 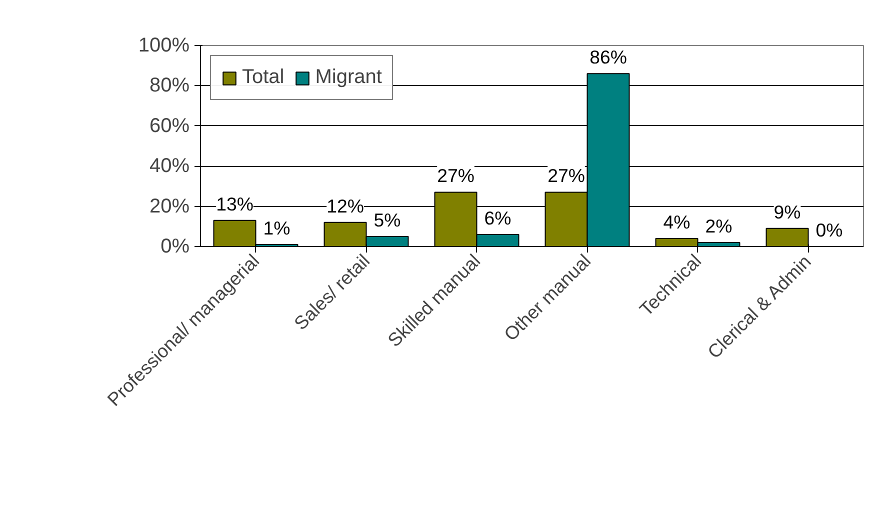 What do you see at coordinates (169, 206) in the screenshot?
I see `y-tick-label: 20%` at bounding box center [169, 206].